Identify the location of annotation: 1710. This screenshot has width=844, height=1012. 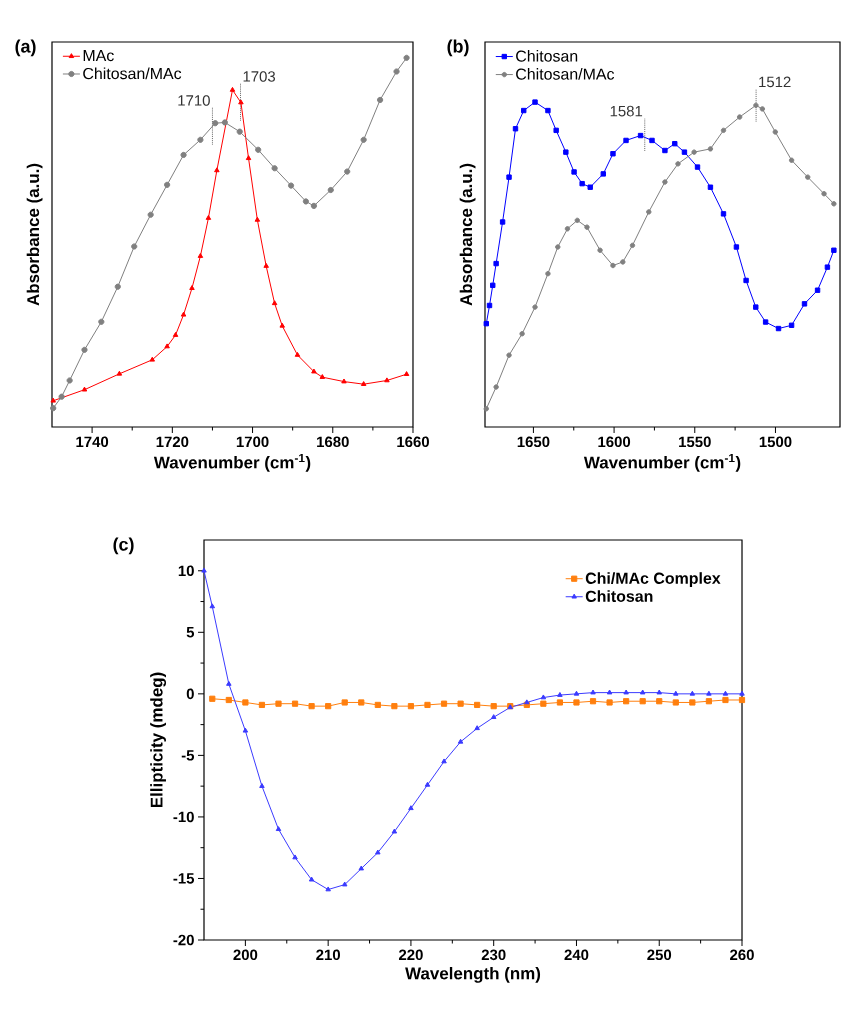
(194, 100).